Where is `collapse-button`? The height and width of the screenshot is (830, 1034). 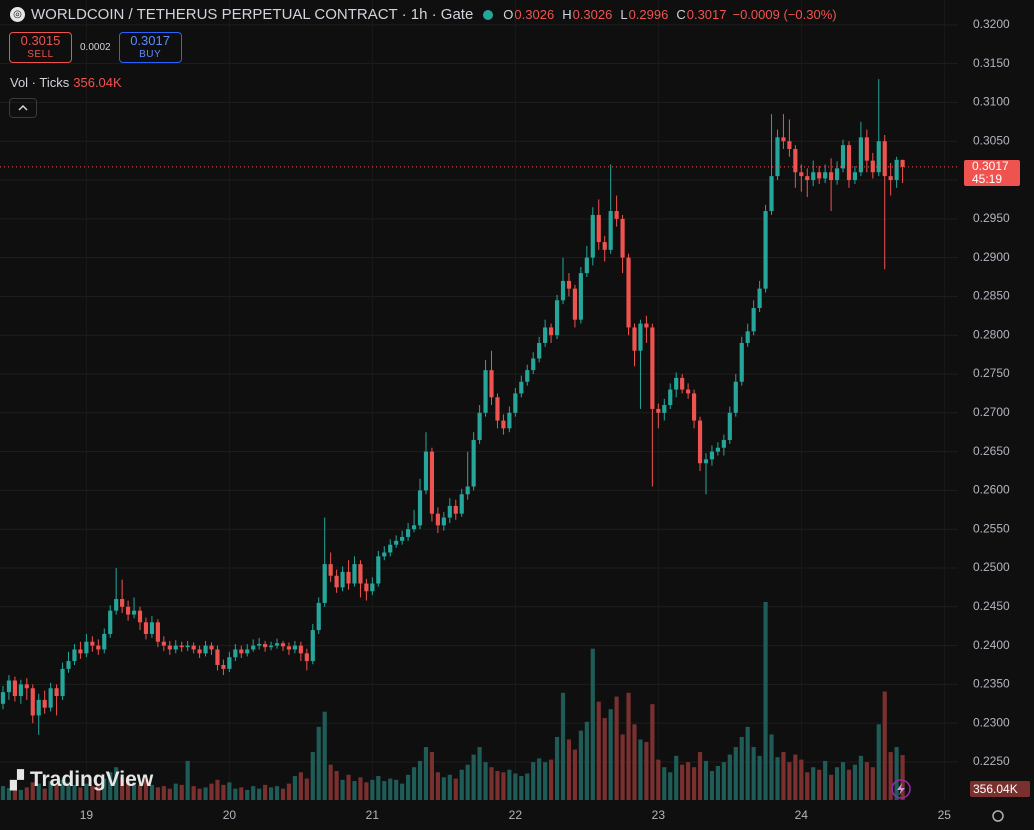 collapse-button is located at coordinates (23, 108).